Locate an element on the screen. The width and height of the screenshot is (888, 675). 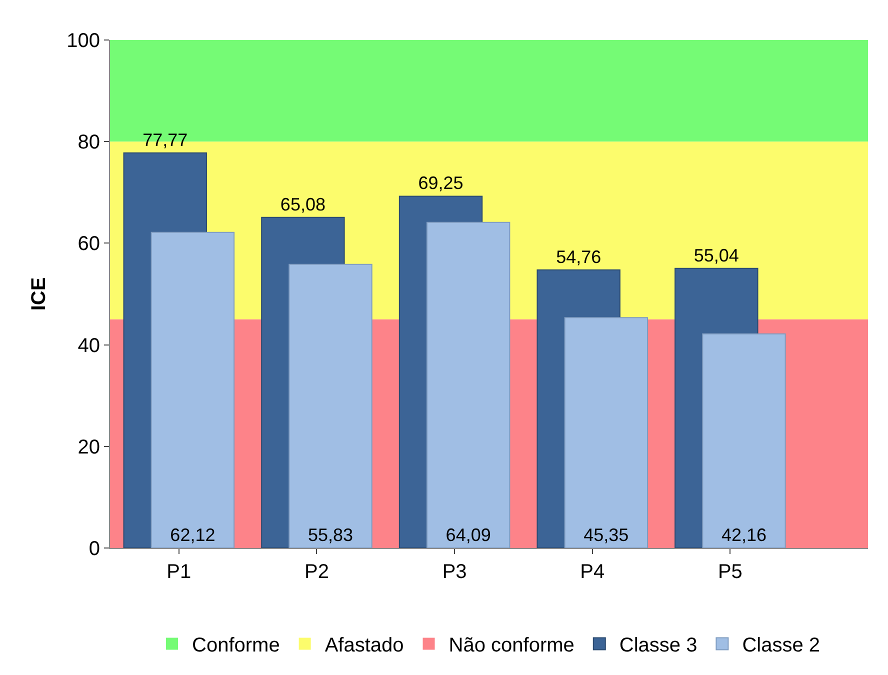
y-tick-label: 80 is located at coordinates (89, 143).